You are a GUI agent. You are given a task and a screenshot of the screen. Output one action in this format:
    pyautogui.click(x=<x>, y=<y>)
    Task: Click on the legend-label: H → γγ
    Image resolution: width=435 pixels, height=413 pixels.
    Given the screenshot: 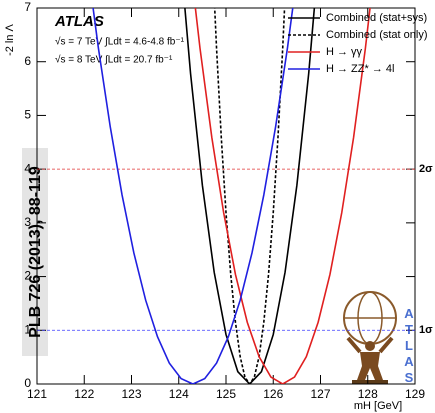 What is the action you would take?
    pyautogui.click(x=344, y=52)
    